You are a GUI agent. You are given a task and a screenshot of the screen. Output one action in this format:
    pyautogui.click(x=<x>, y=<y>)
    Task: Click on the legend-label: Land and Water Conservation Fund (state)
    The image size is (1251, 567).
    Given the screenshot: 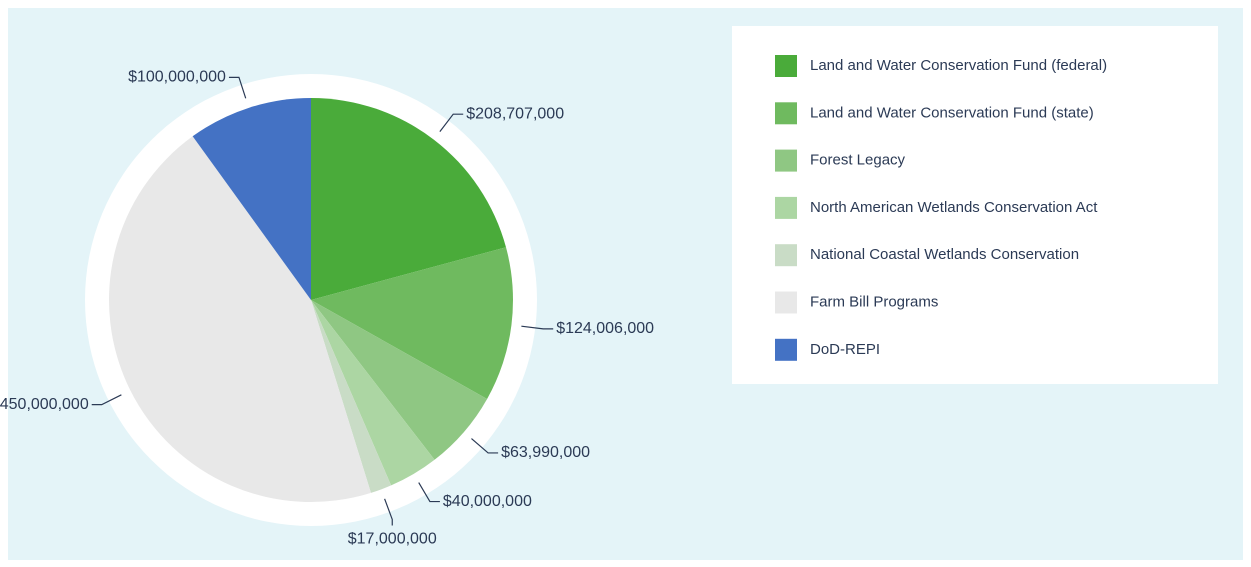 What is the action you would take?
    pyautogui.click(x=952, y=112)
    